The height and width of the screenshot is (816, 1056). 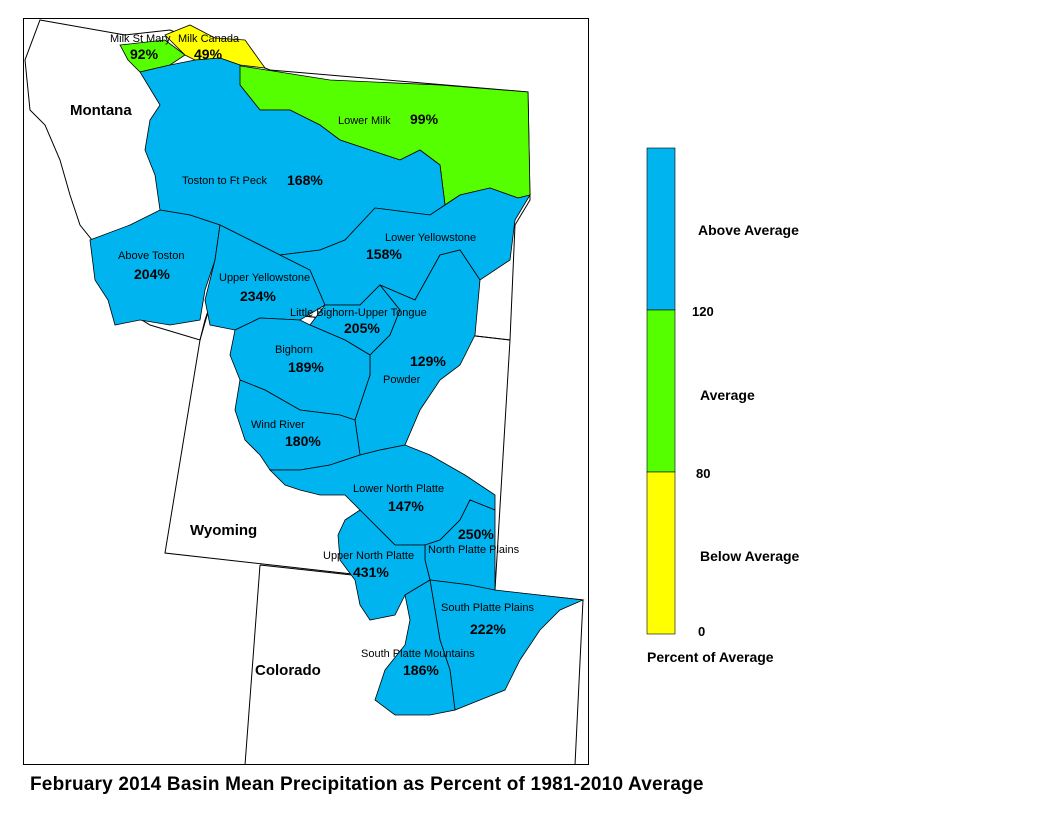 What do you see at coordinates (661, 391) in the screenshot?
I see `legend-swatch-average` at bounding box center [661, 391].